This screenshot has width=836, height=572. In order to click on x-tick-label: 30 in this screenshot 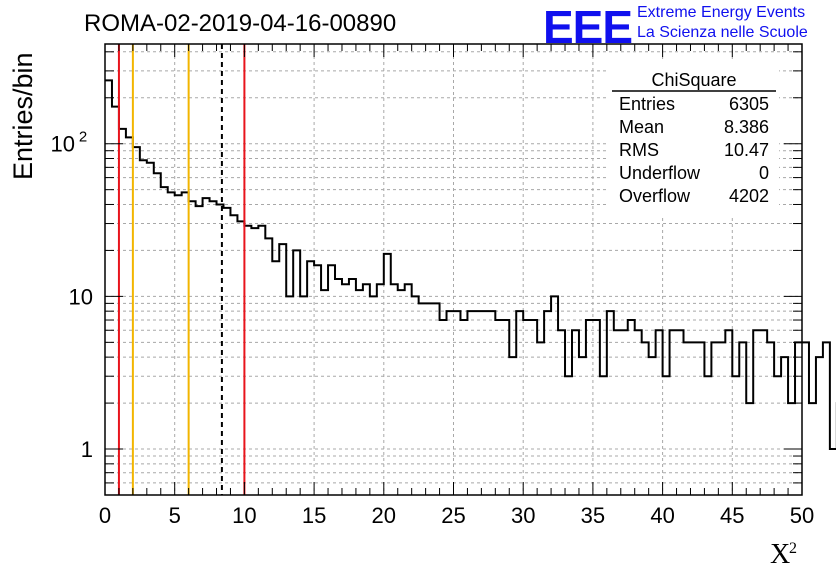, I will do `click(523, 515)`.